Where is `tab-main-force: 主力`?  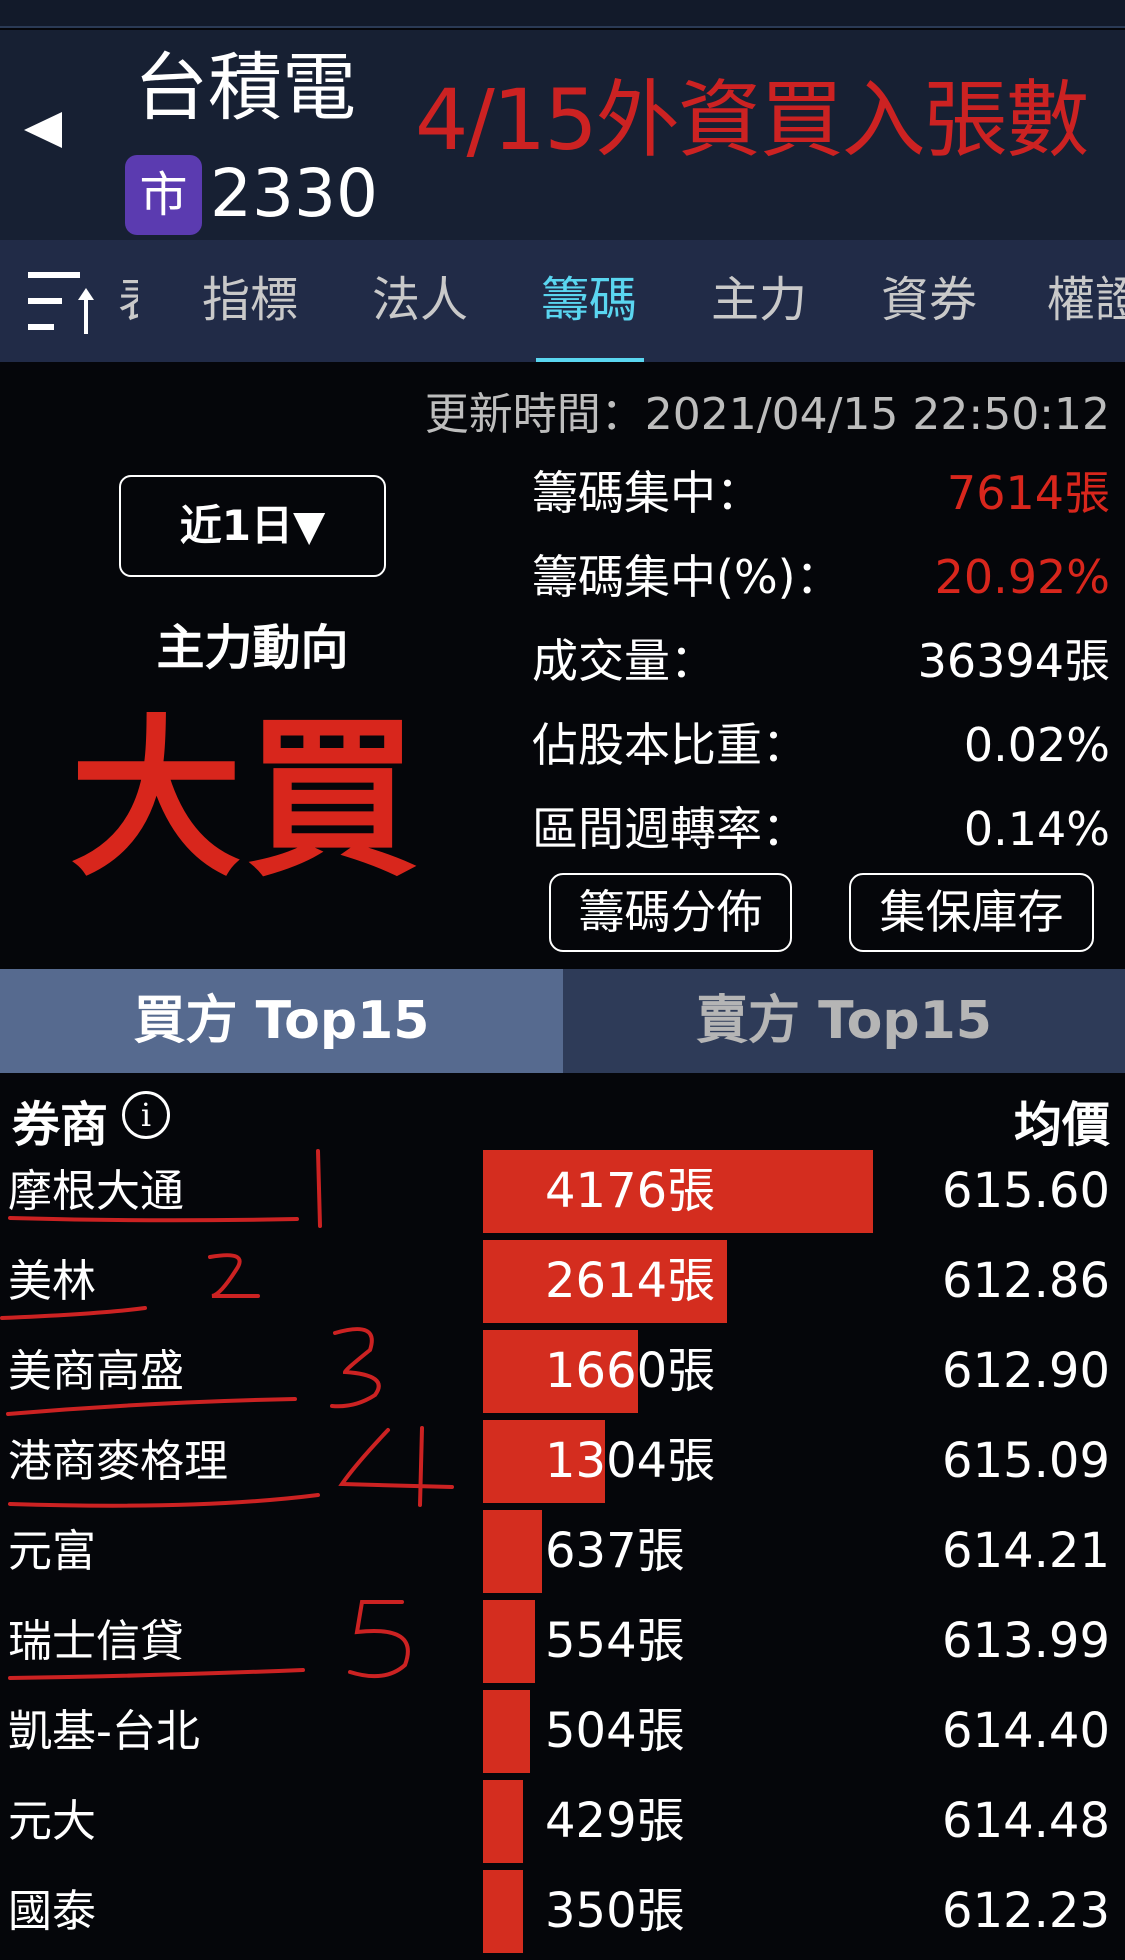 tab-main-force: 主力 is located at coordinates (759, 300).